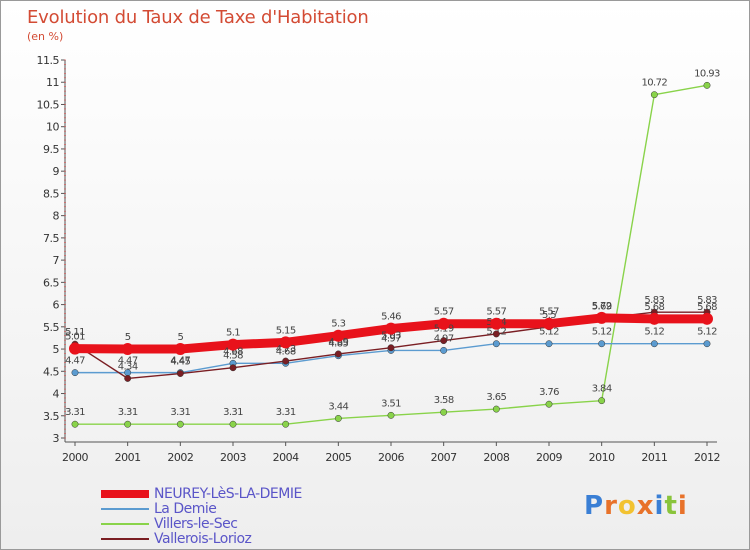 The image size is (750, 550). Describe the element at coordinates (286, 330) in the screenshot. I see `data-label-0: 5.15` at that location.